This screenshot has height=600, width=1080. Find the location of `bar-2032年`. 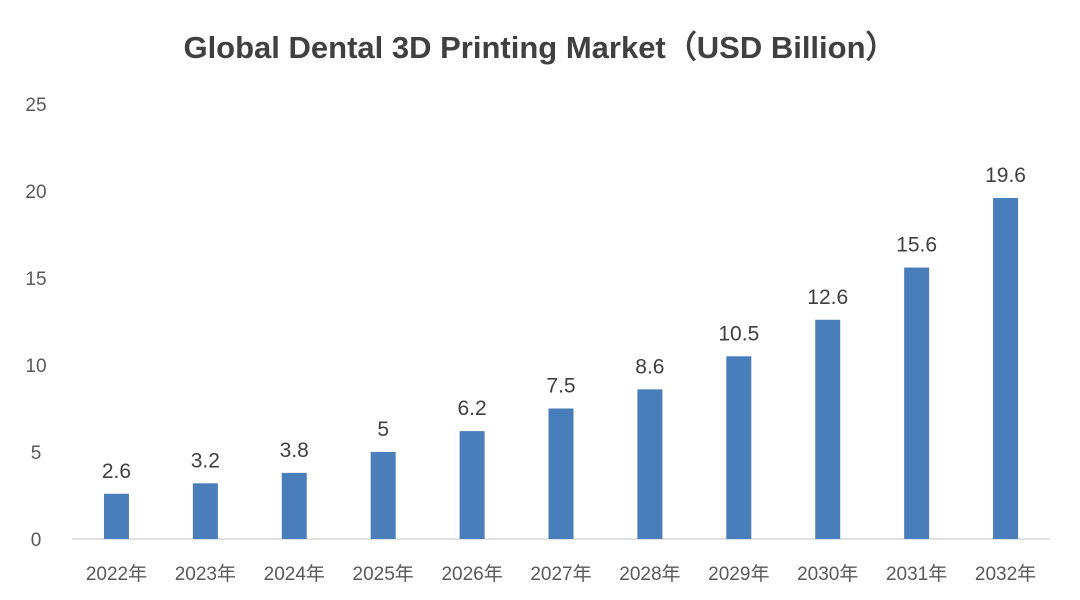

bar-2032年 is located at coordinates (1006, 368).